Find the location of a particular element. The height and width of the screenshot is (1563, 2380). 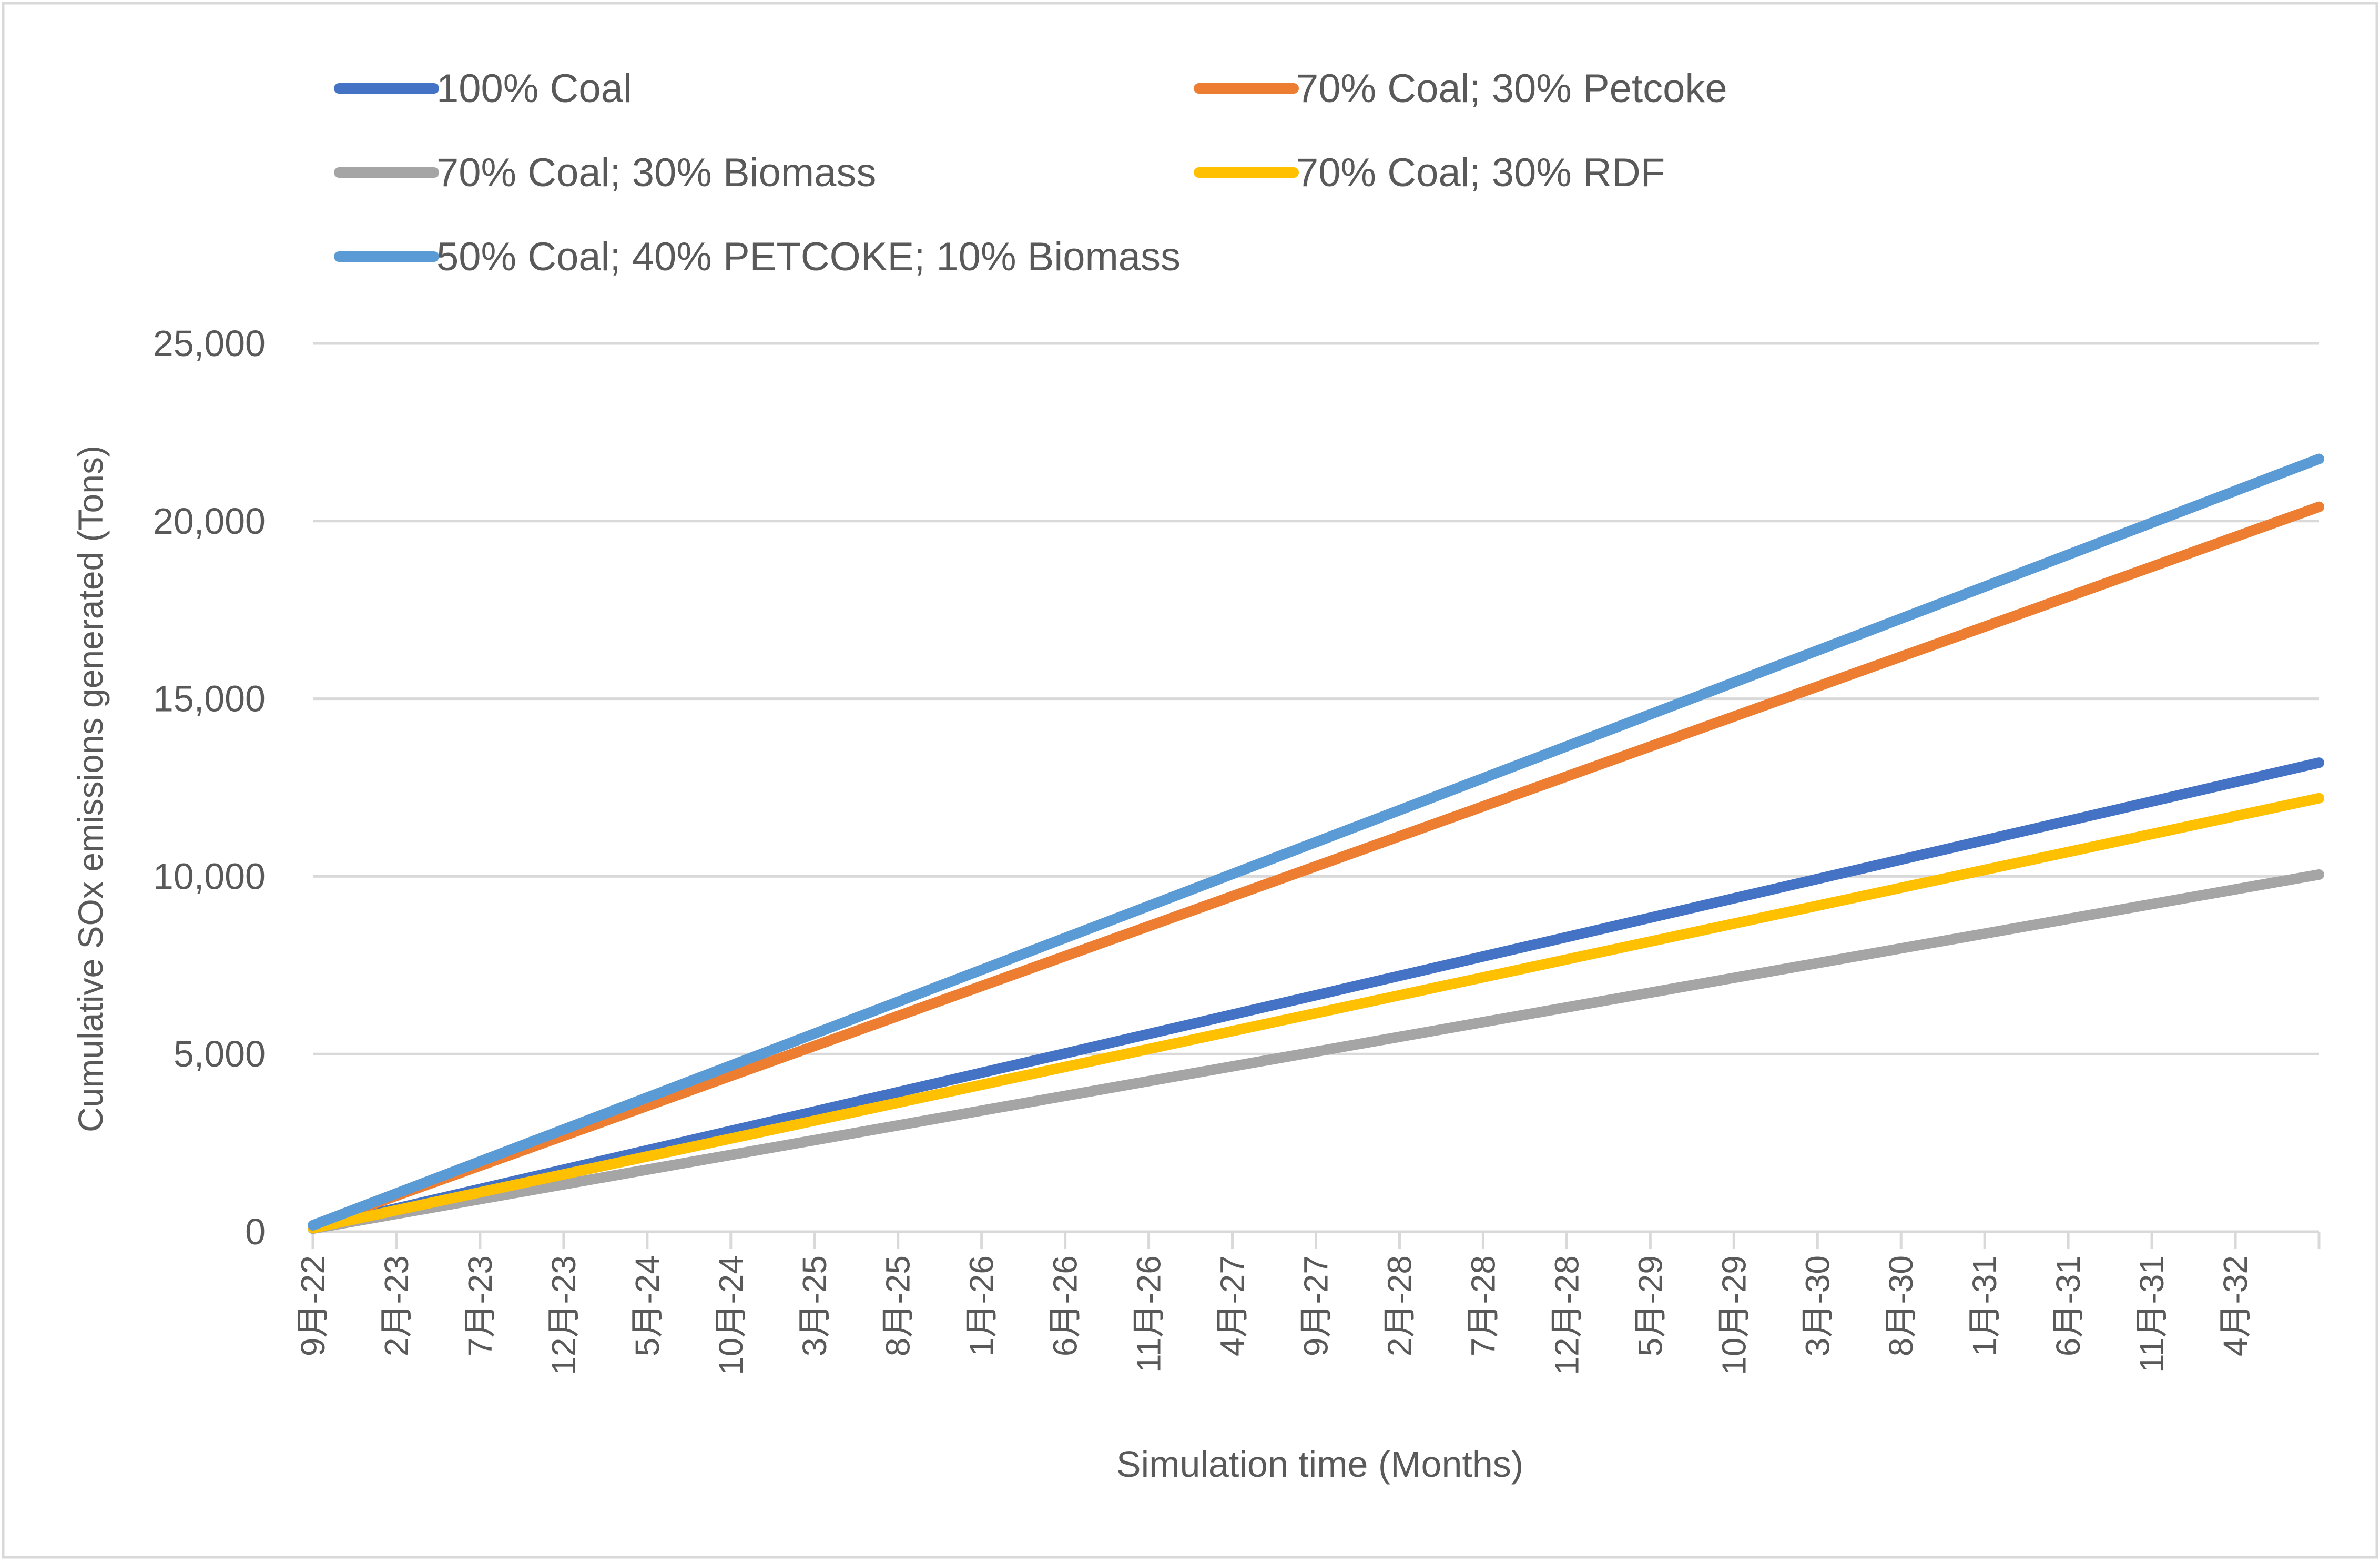

y-tick-label: 0 is located at coordinates (256, 1231).